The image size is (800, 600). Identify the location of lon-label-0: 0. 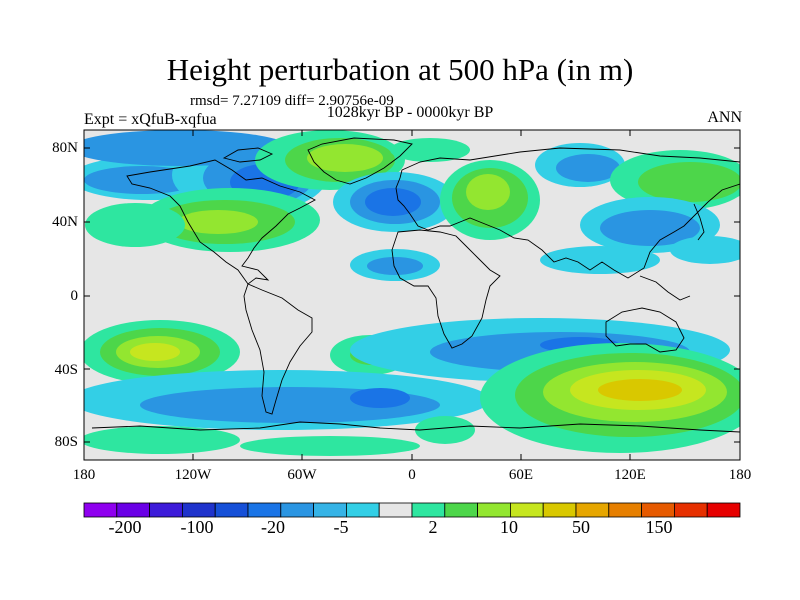
(412, 475).